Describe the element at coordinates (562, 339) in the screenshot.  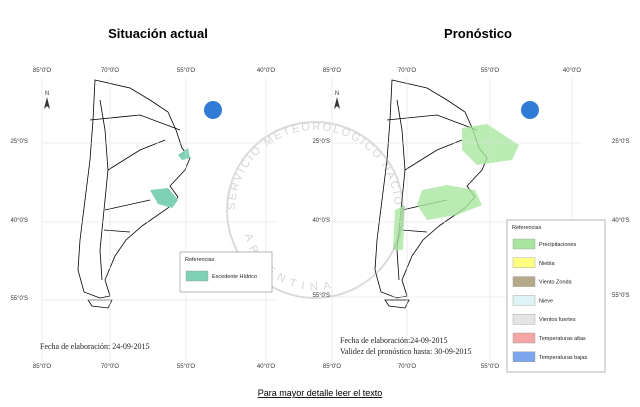
I see `legend-label: Temperaturas altas` at that location.